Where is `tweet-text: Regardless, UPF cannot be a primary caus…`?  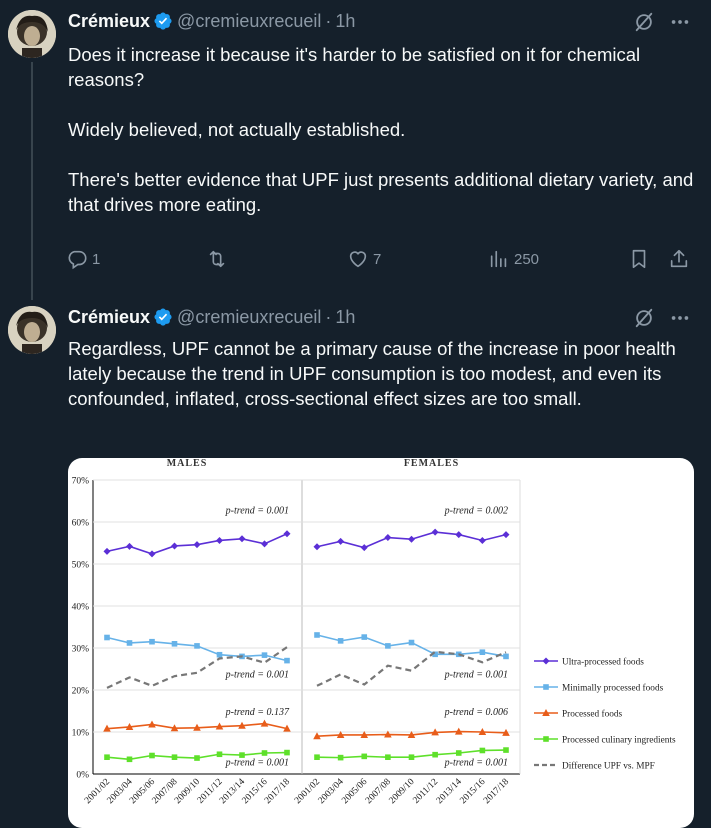
tweet-text: Regardless, UPF cannot be a primary caus… is located at coordinates (382, 373).